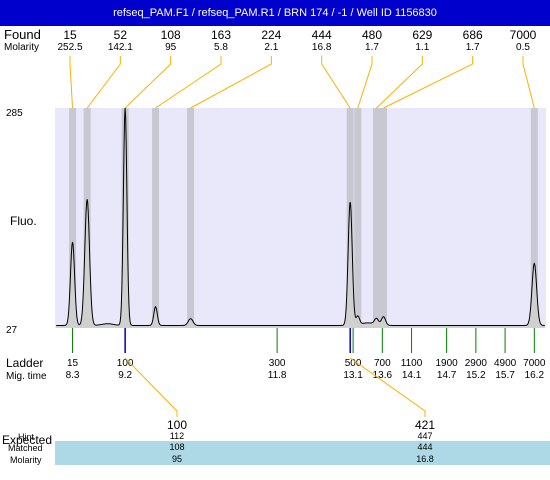  Describe the element at coordinates (177, 425) in the screenshot. I see `expected-value: 100` at that location.